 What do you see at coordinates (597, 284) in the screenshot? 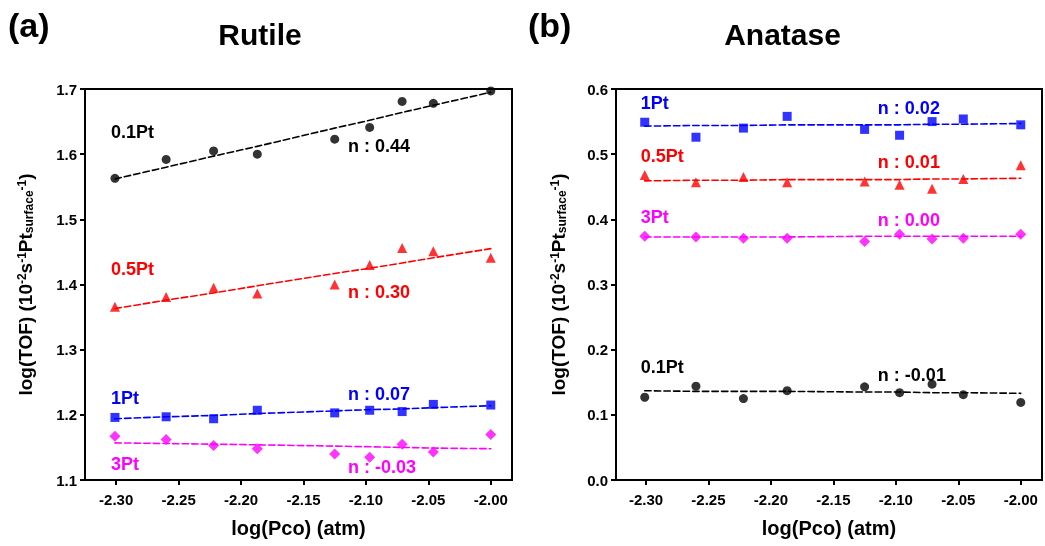
I see `y-tick-label: 0.3` at bounding box center [597, 284].